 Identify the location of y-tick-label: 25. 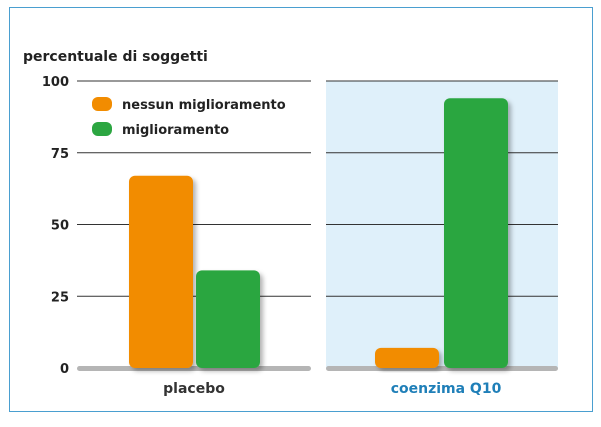
(60, 297).